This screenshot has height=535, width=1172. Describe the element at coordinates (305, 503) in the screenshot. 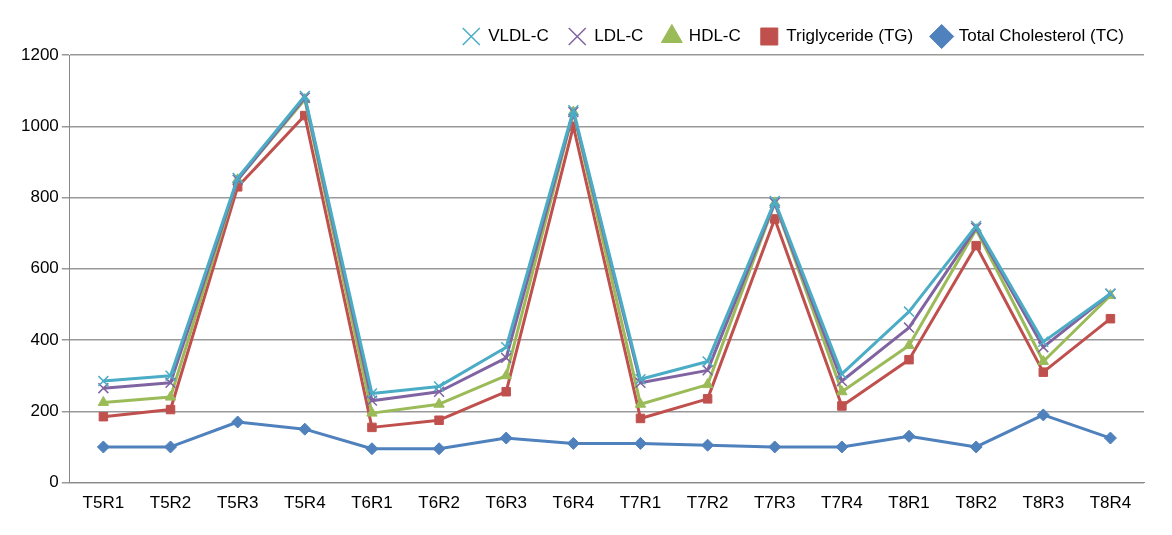

I see `x-tick-label: T5R4` at that location.